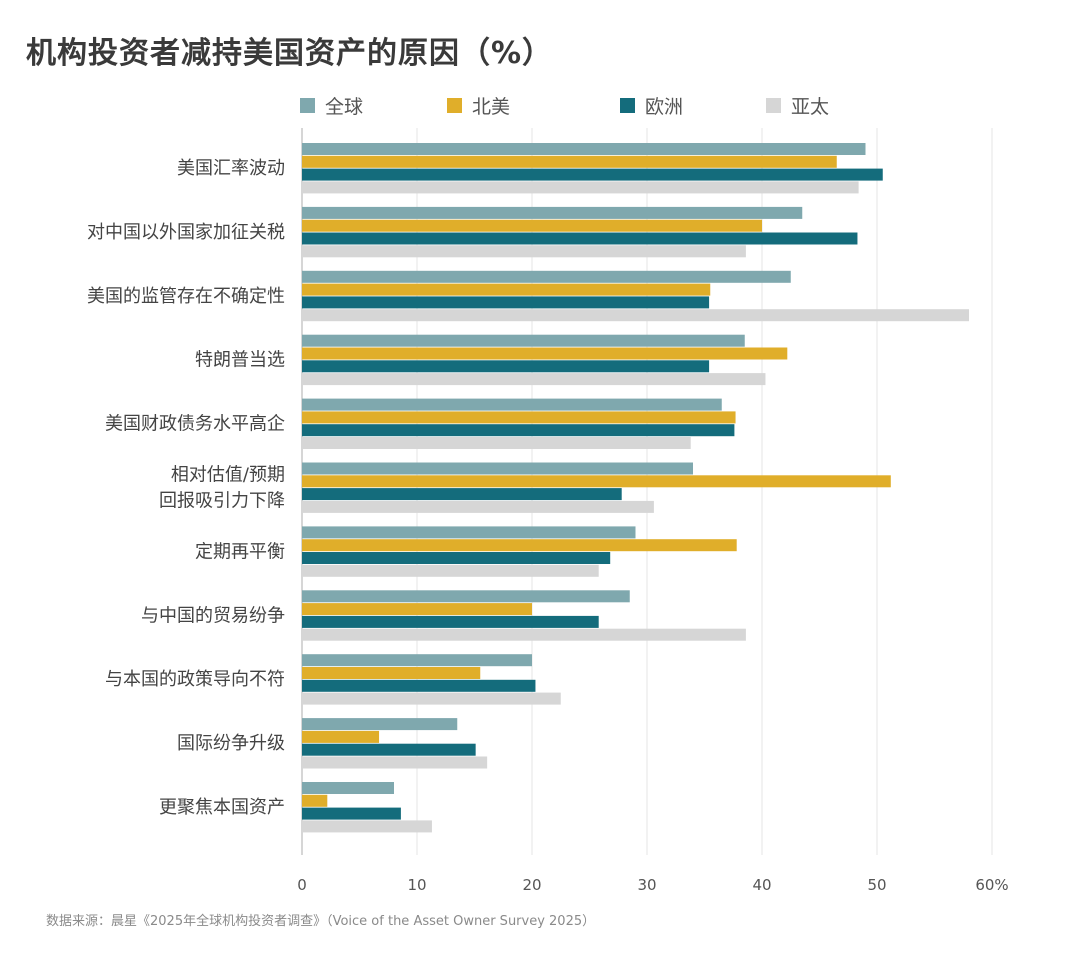  I want to click on legend-label: 北美, so click(491, 107).